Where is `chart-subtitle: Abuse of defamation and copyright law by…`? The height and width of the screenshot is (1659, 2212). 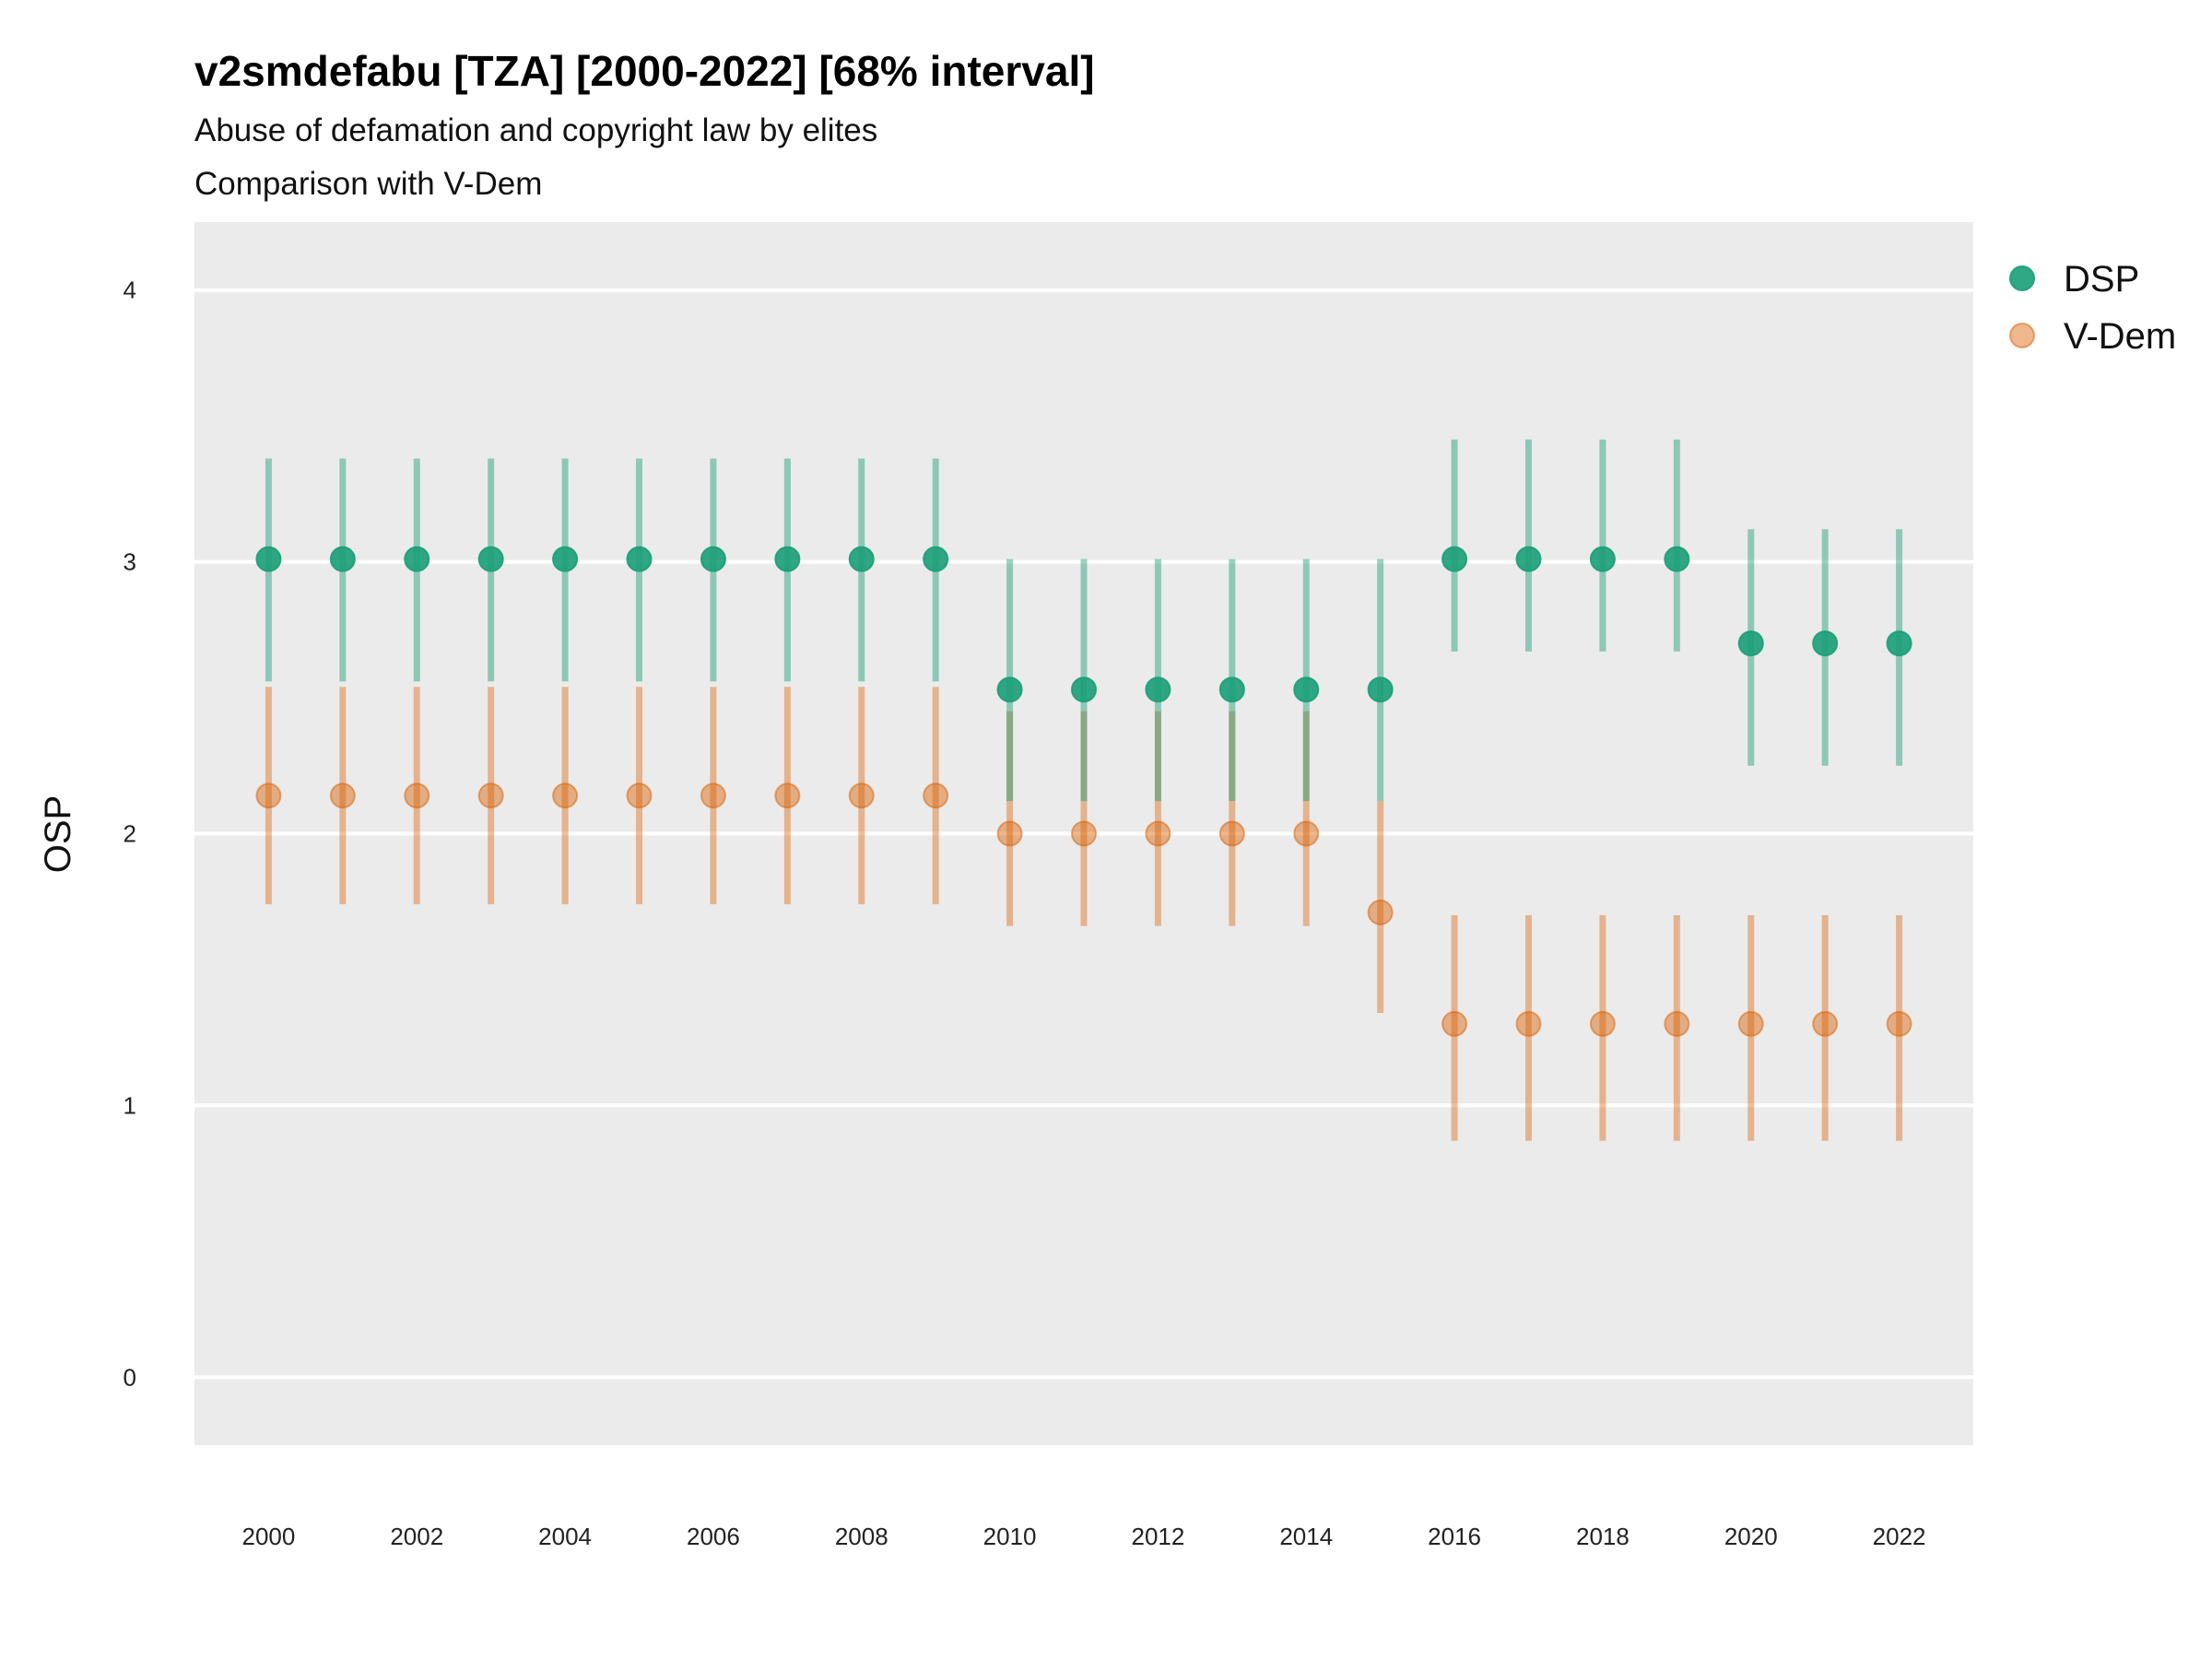 chart-subtitle: Abuse of defamation and copyright law by… is located at coordinates (535, 130).